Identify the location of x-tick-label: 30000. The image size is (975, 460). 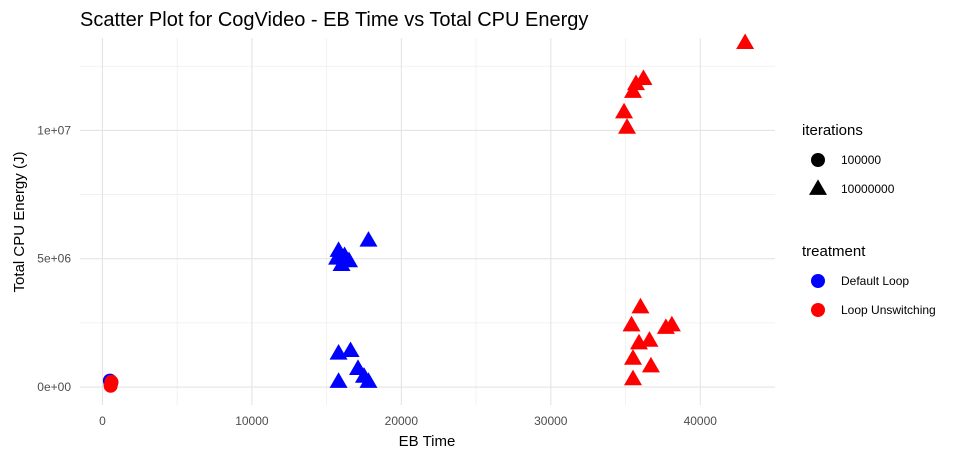
(551, 421).